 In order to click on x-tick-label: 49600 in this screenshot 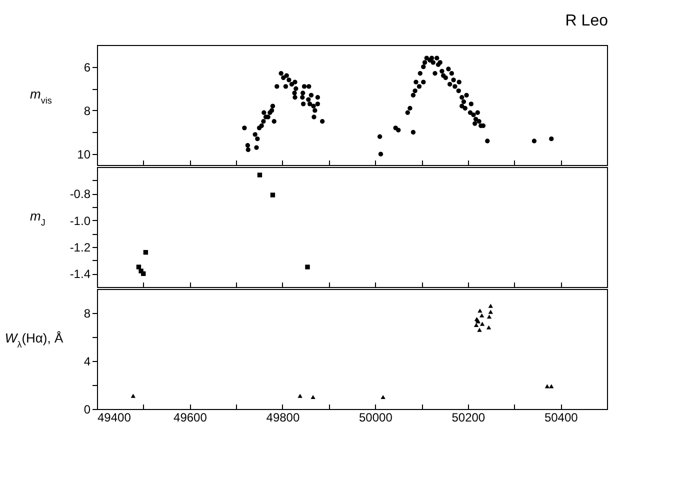, I will do `click(191, 417)`.